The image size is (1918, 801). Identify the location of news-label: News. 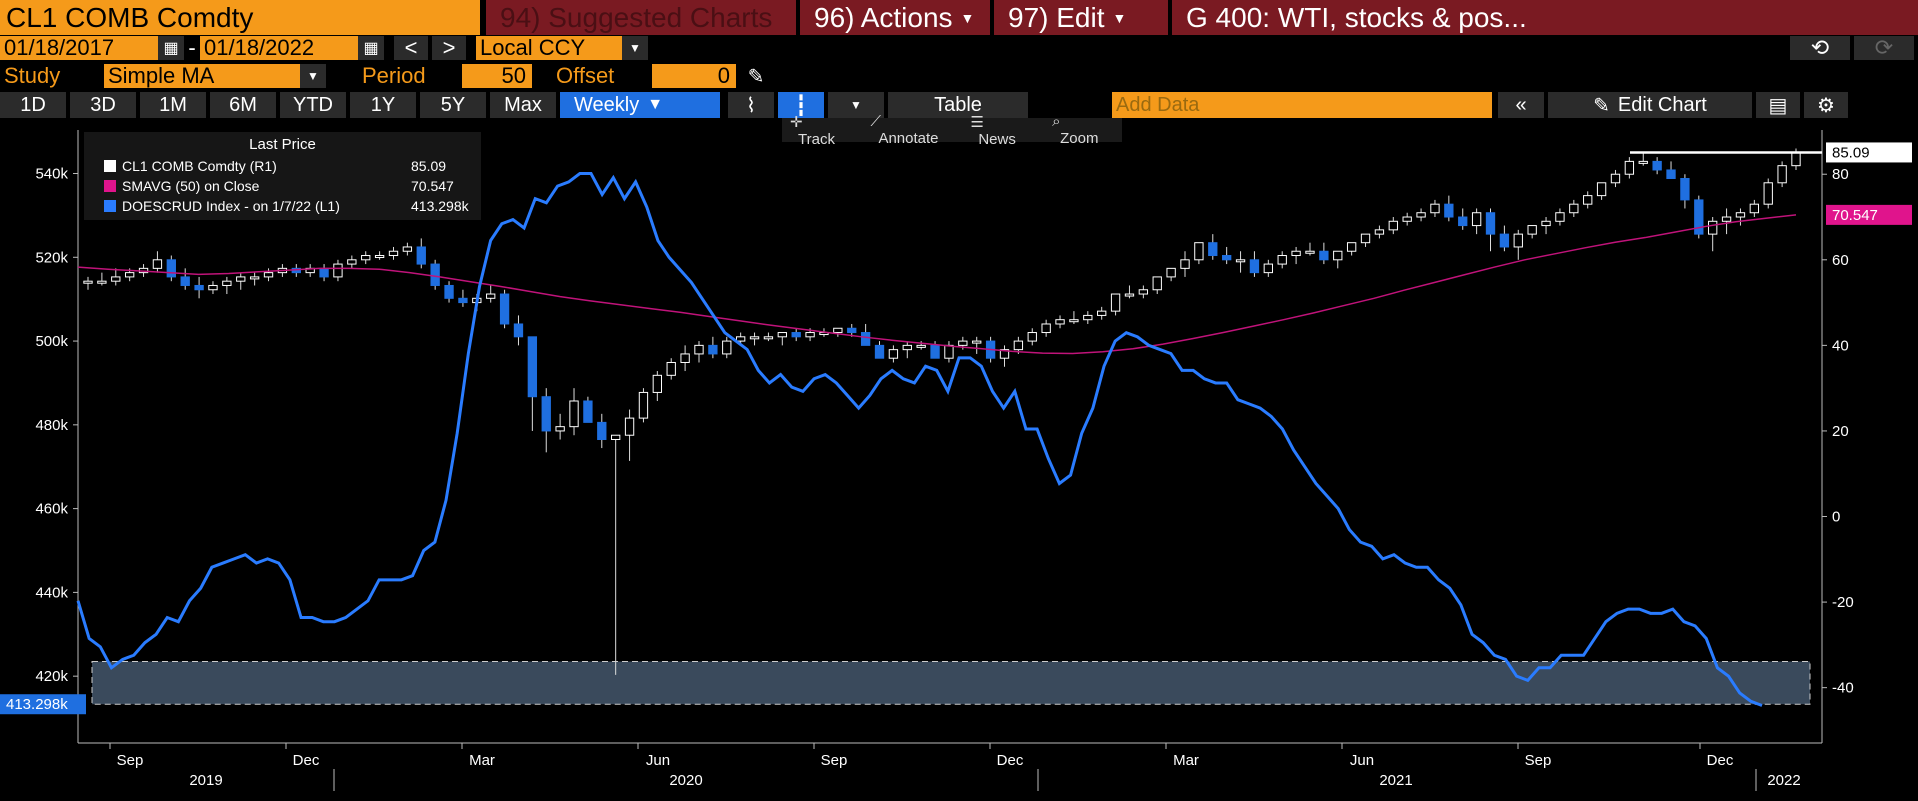
(997, 139).